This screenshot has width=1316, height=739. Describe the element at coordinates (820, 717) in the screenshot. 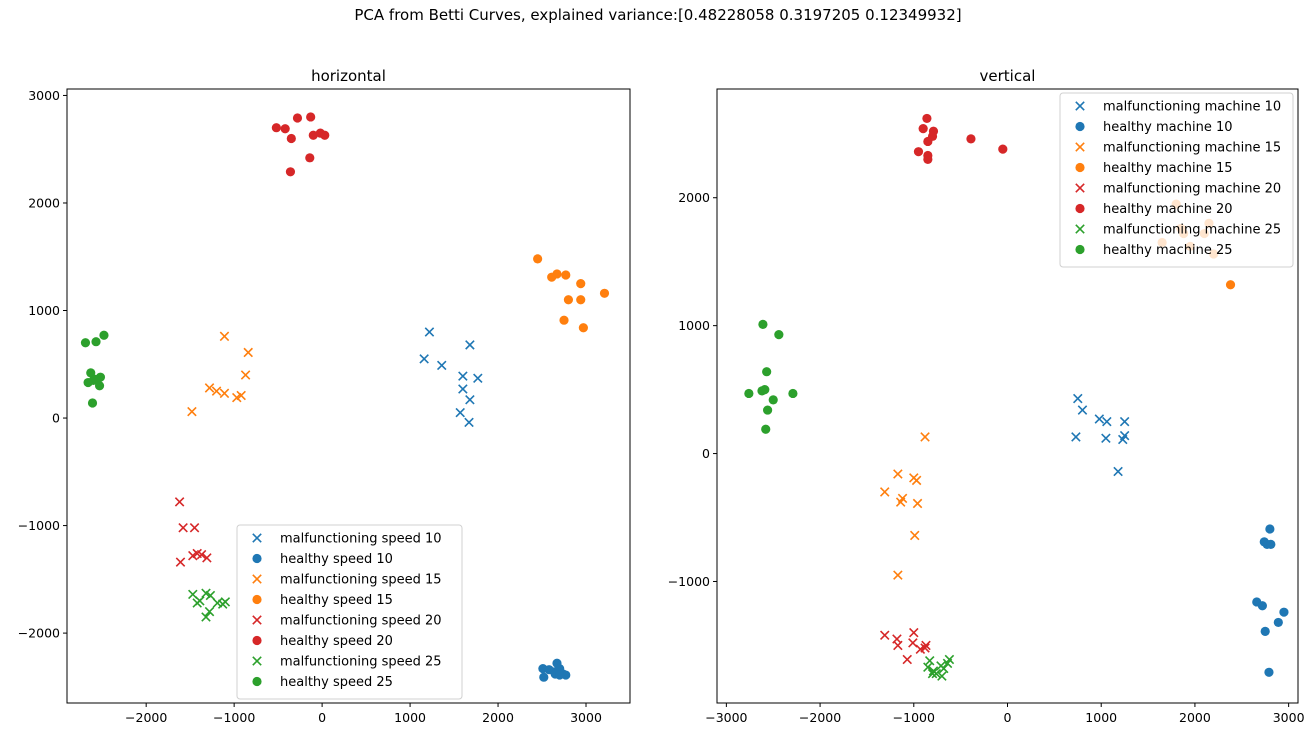

I see `x-tick-label: −2000` at that location.